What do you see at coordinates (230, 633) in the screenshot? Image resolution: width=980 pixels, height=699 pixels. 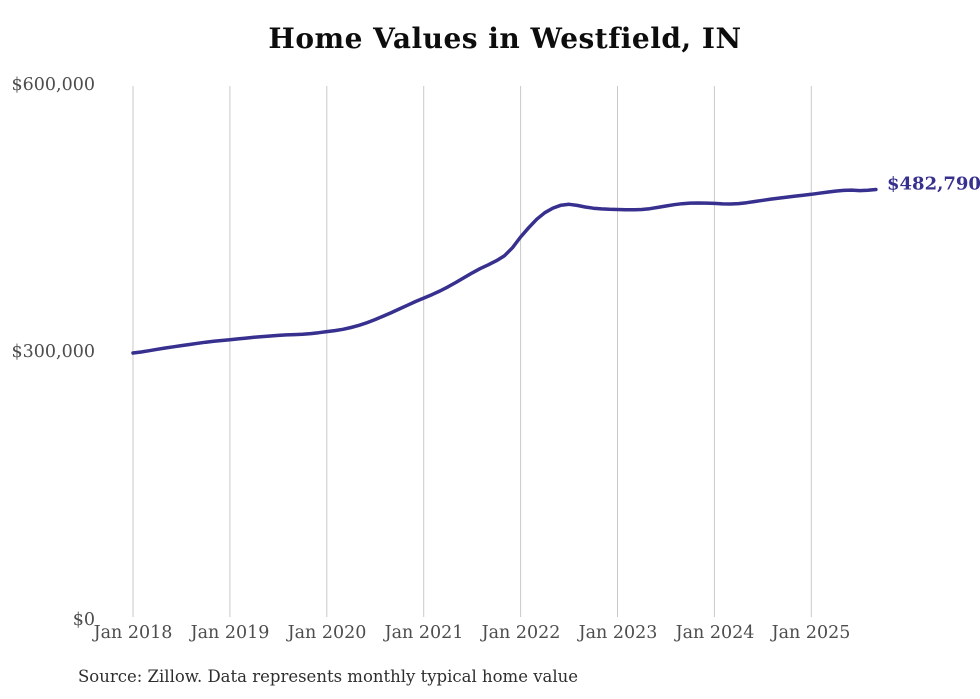 I see `x-axis-label-2019: Jan 2019` at bounding box center [230, 633].